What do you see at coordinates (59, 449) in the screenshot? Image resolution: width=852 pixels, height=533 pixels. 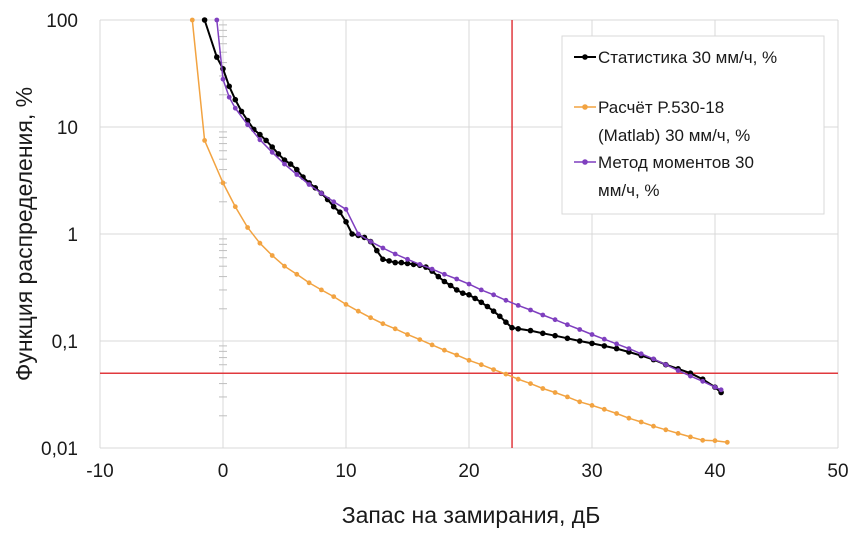 I see `y-tick-label: 0,01` at bounding box center [59, 449].